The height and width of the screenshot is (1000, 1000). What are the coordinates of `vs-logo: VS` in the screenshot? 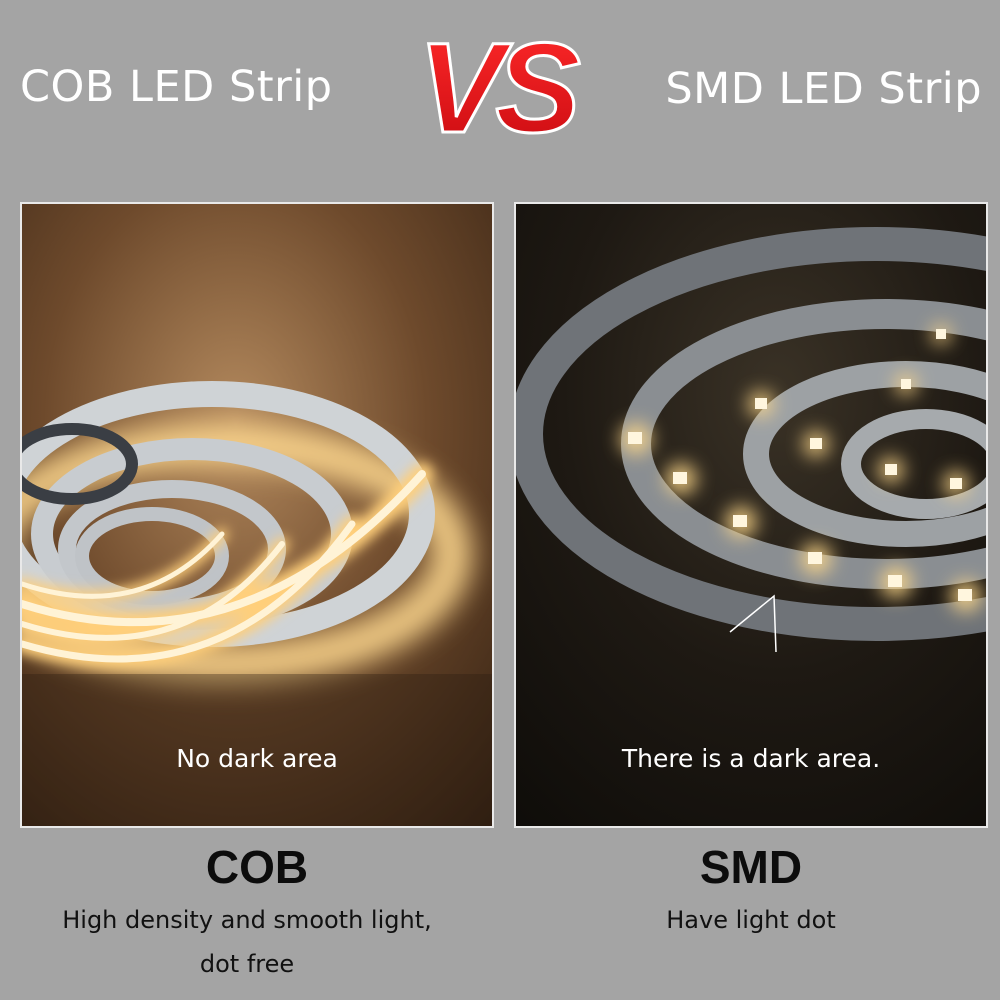 It's located at (503, 87).